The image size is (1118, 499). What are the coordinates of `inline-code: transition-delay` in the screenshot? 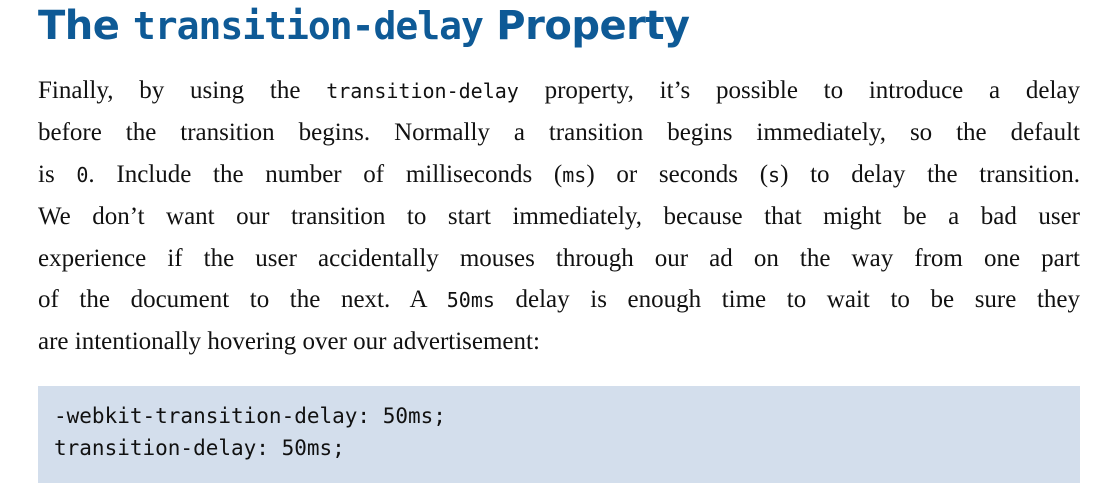 It's located at (422, 91).